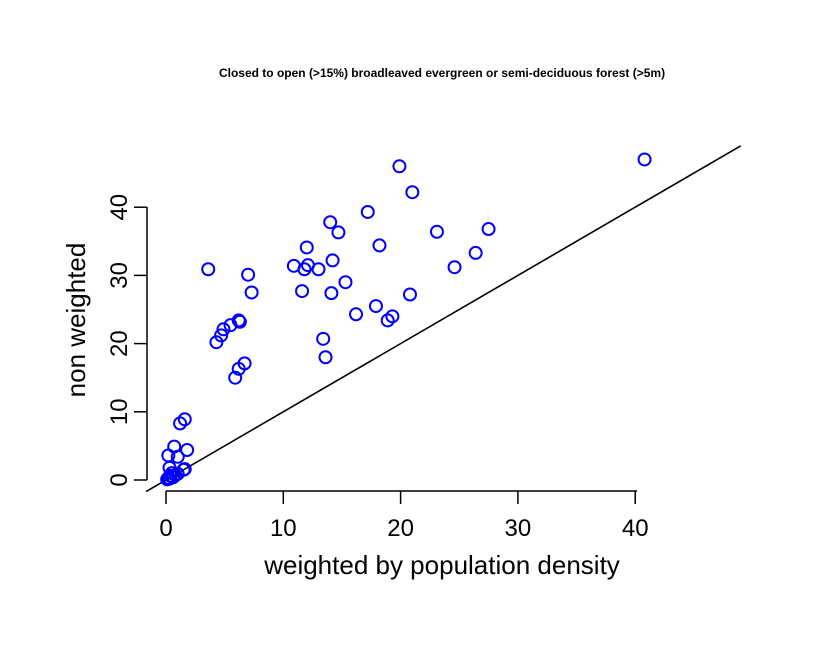  What do you see at coordinates (283, 528) in the screenshot?
I see `x-tick-label: 10` at bounding box center [283, 528].